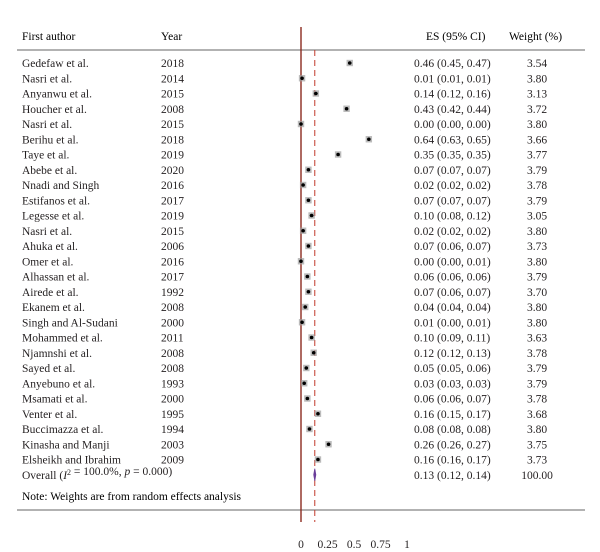 This screenshot has height=552, width=600. Describe the element at coordinates (537, 415) in the screenshot. I see `study-weight: 3.68` at that location.